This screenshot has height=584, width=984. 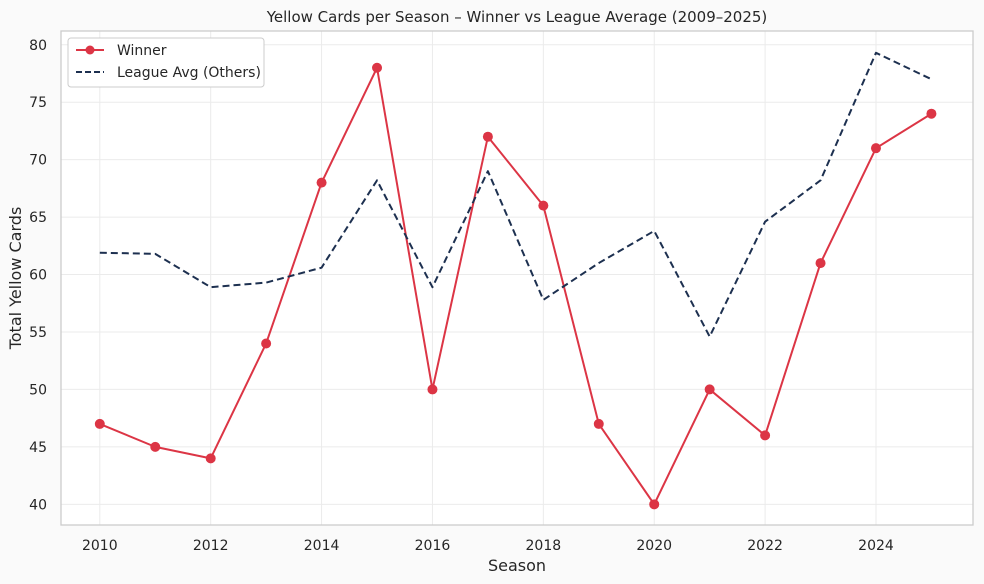 I want to click on y-tick-label: 60, so click(x=38, y=276).